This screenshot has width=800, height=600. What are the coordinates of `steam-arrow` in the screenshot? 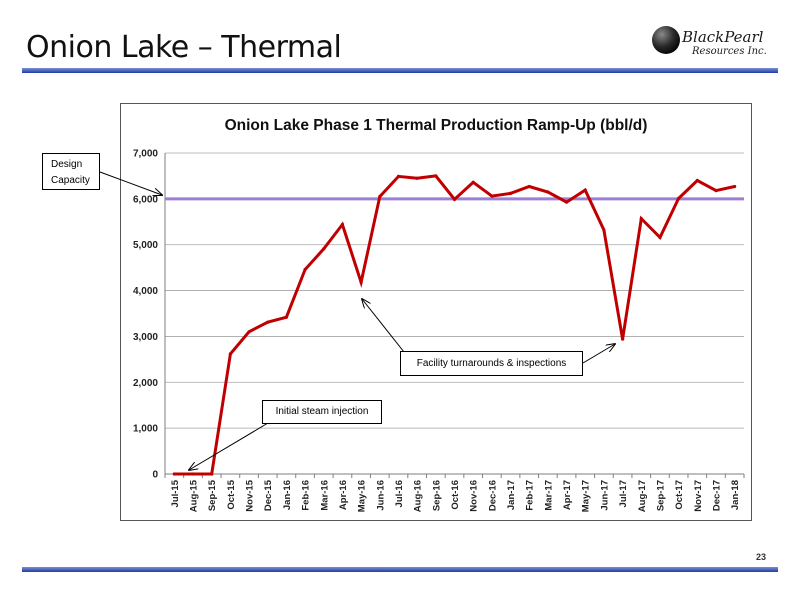 It's located at (229, 446).